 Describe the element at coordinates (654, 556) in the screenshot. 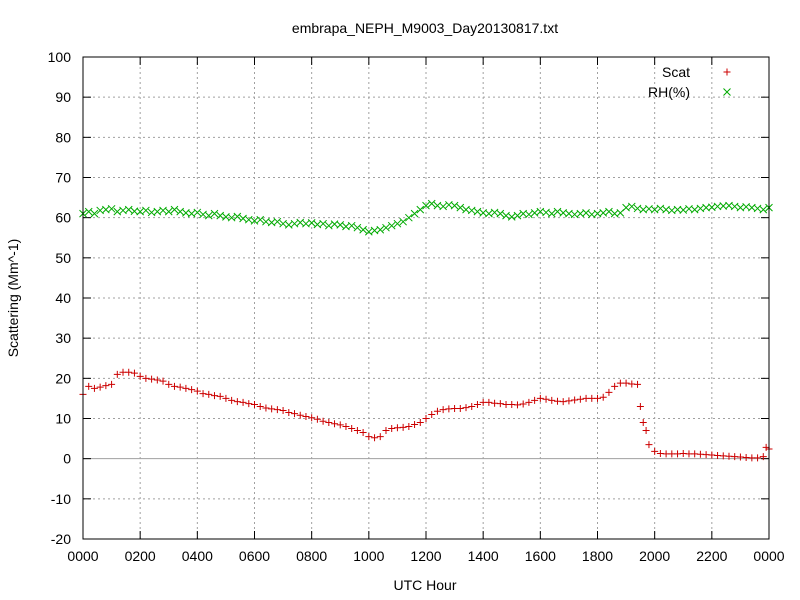

I see `x-tick-label: 2000` at that location.